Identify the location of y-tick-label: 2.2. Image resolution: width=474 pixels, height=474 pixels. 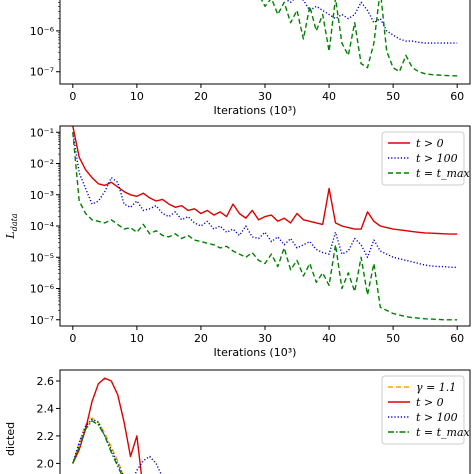
(46, 436).